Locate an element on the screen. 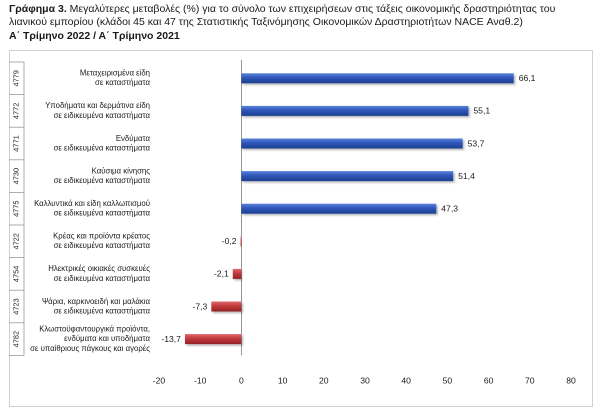 This screenshot has width=600, height=413. data-label: 53,7 is located at coordinates (476, 143).